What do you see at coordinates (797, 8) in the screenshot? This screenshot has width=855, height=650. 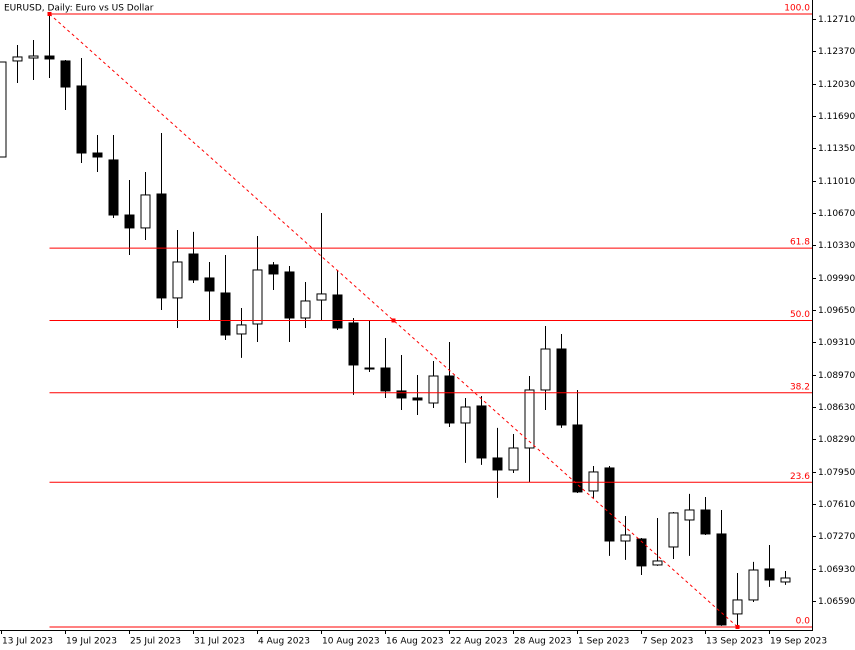 I see `fib-level-label: 100.0` at bounding box center [797, 8].